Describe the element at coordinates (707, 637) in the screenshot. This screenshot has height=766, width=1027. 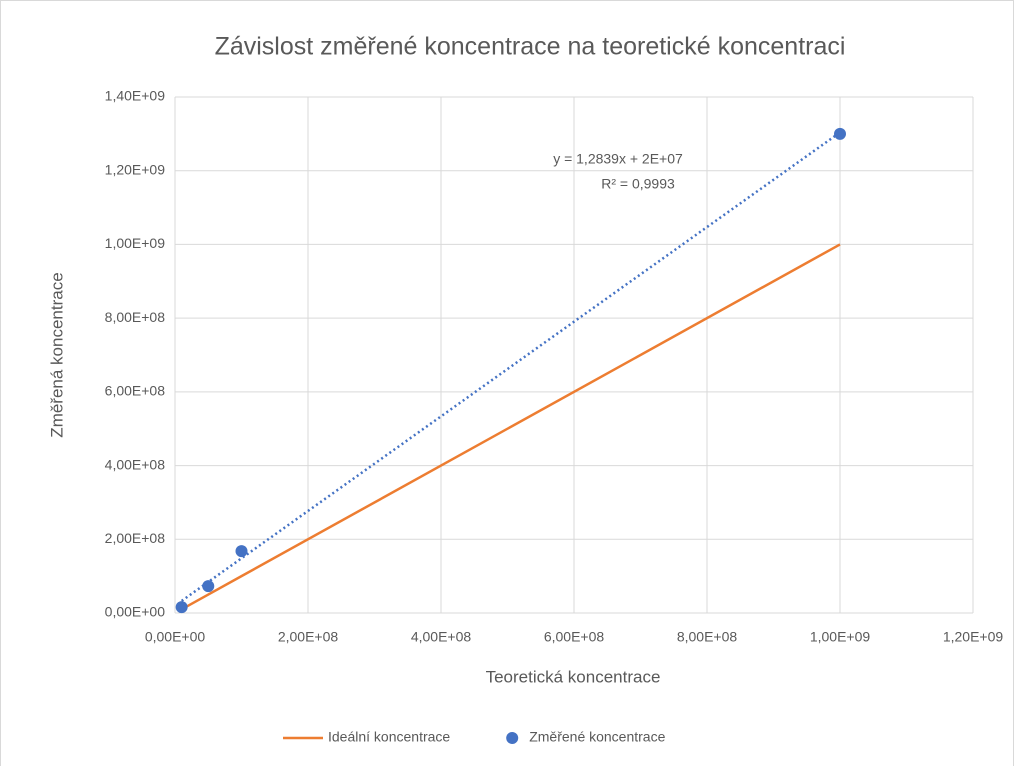
I see `x-tick-label: 8,00E+08` at that location.